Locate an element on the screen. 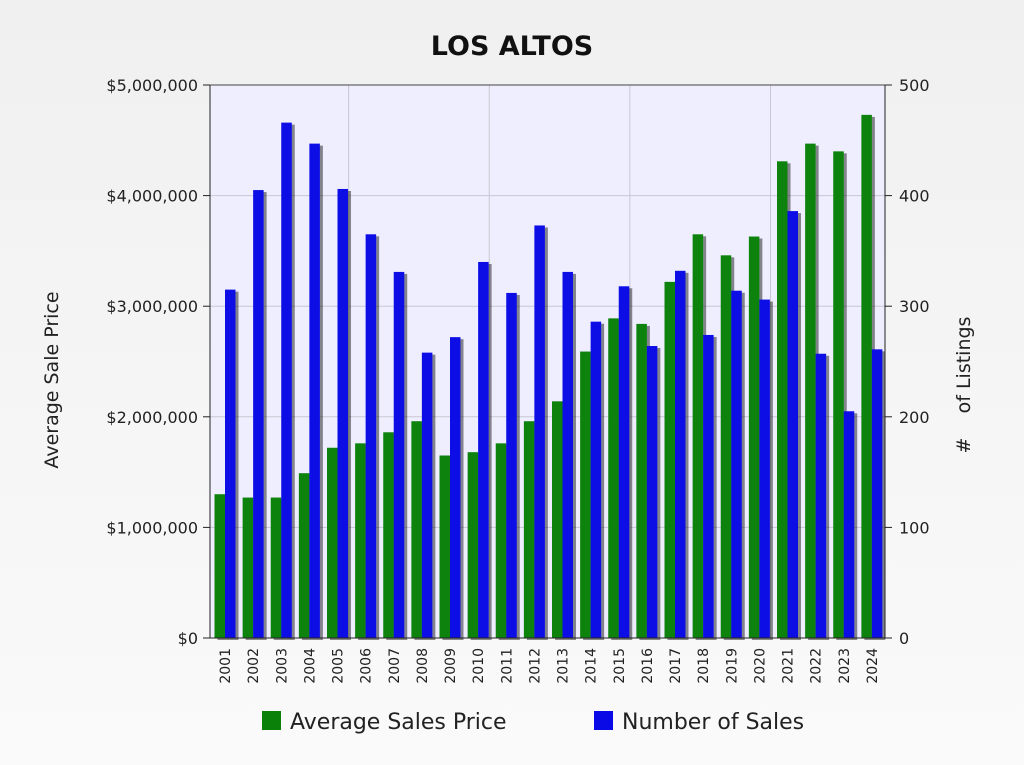  x-tick-label: 2022 is located at coordinates (817, 666).